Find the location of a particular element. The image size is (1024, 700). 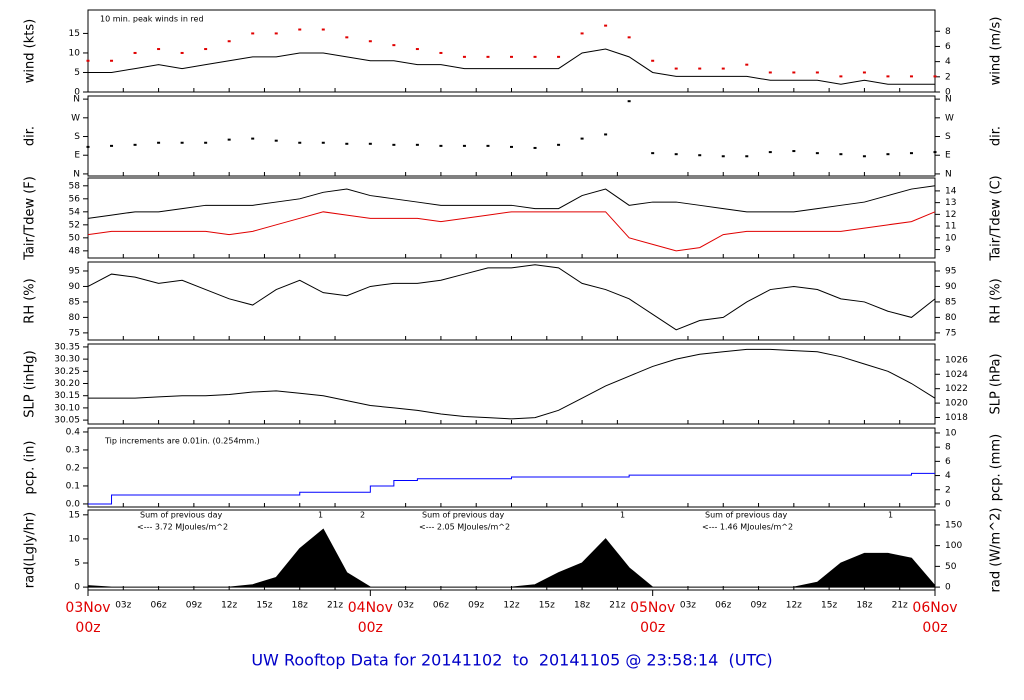

y2-tick-label: E is located at coordinates (948, 156).